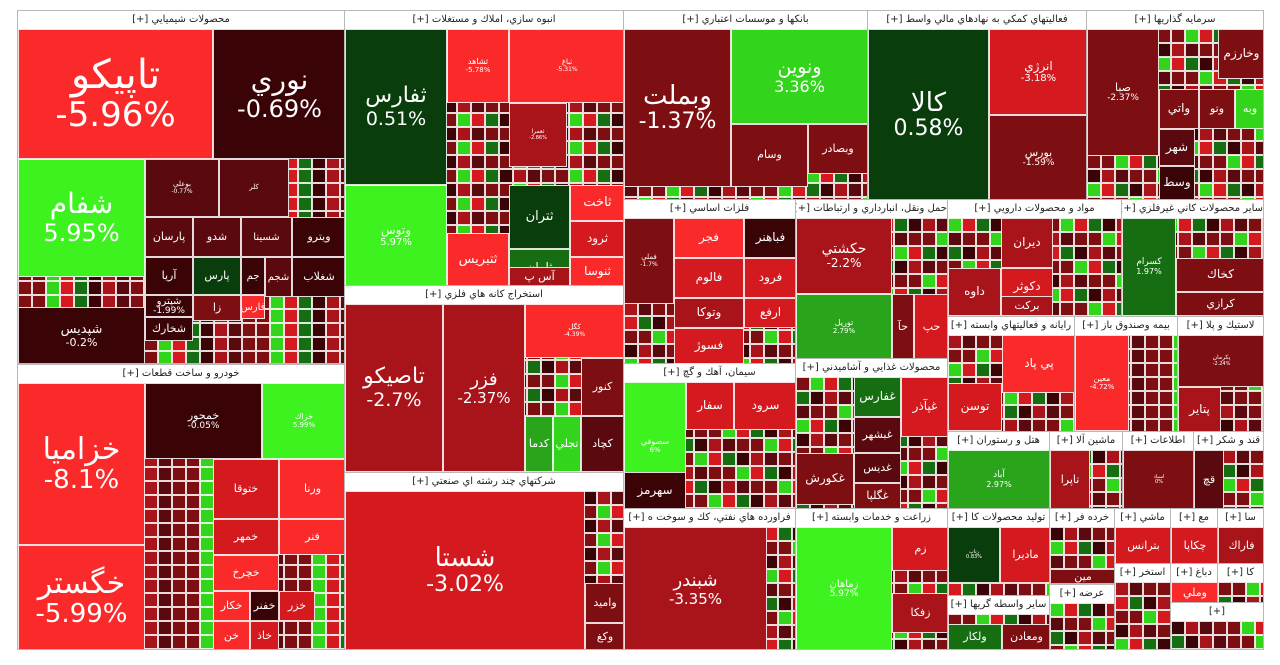 This screenshot has height=665, width=1280. I want to click on sector-header: ساير محصولات كاني غيرفلزي [+], so click(1192, 209).